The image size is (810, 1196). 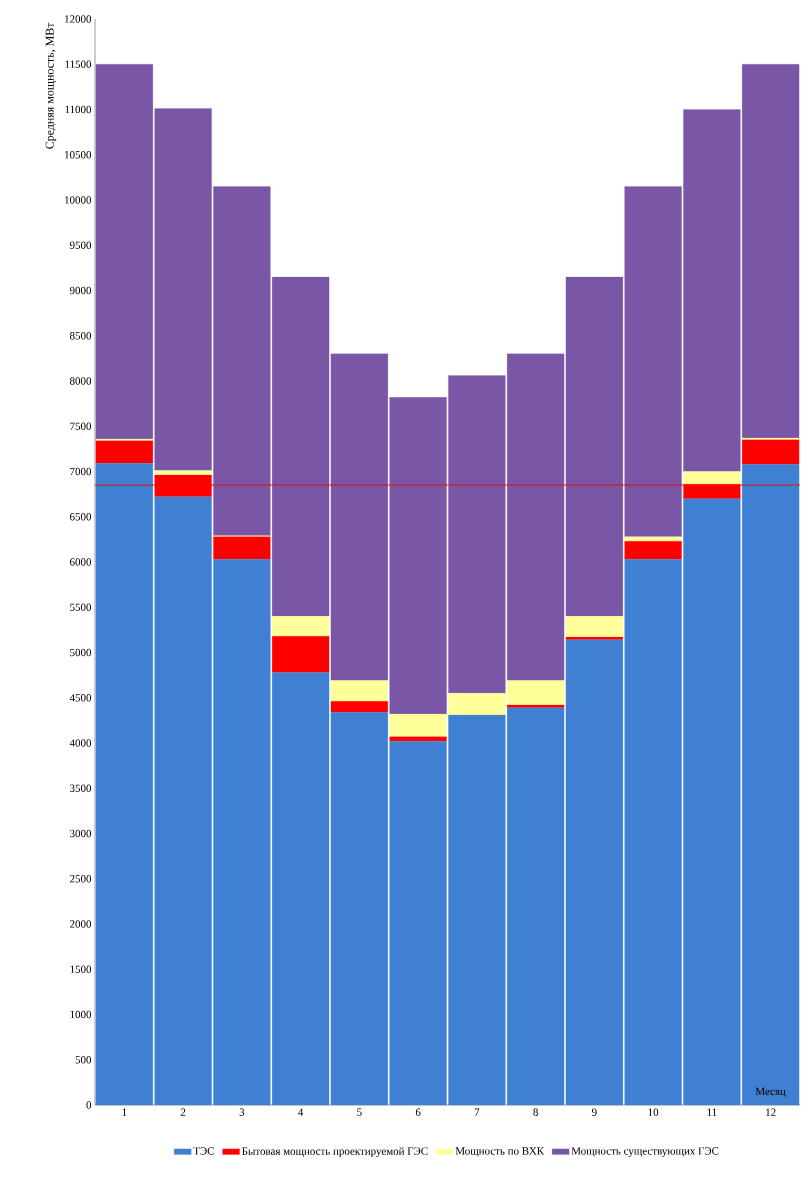 I want to click on y-tick-label: 9500, so click(x=80, y=245).